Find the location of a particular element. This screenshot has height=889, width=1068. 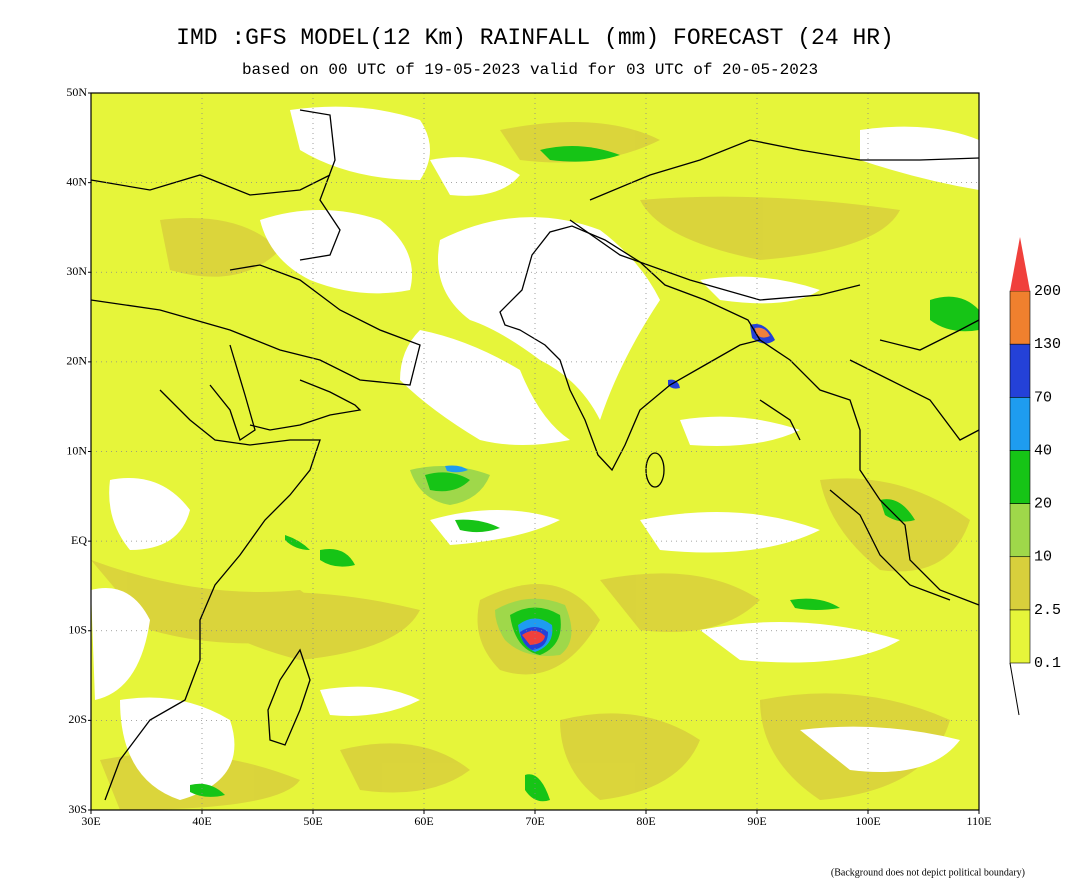

lon-label: 100E is located at coordinates (867, 821).